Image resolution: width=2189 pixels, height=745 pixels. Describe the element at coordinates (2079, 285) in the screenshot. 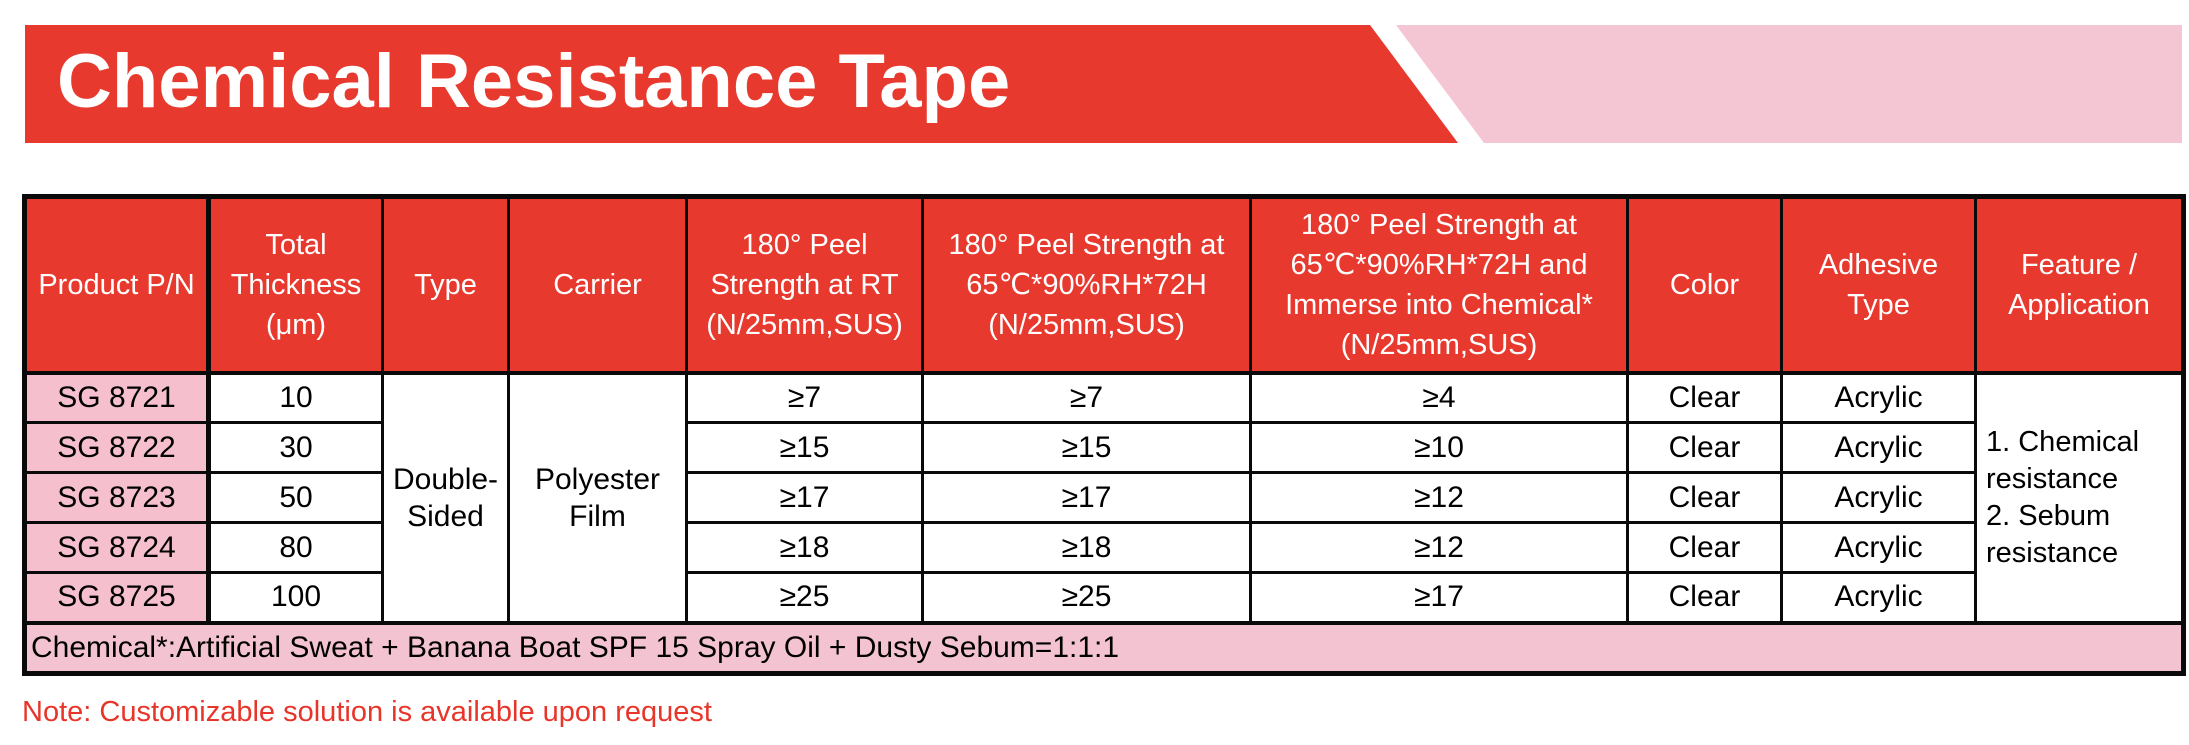

I see `col-header-feature-application: Feature / Application` at that location.